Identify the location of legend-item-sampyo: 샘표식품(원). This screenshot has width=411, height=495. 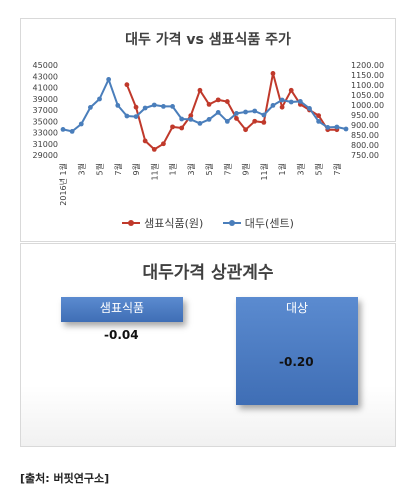
(162, 223).